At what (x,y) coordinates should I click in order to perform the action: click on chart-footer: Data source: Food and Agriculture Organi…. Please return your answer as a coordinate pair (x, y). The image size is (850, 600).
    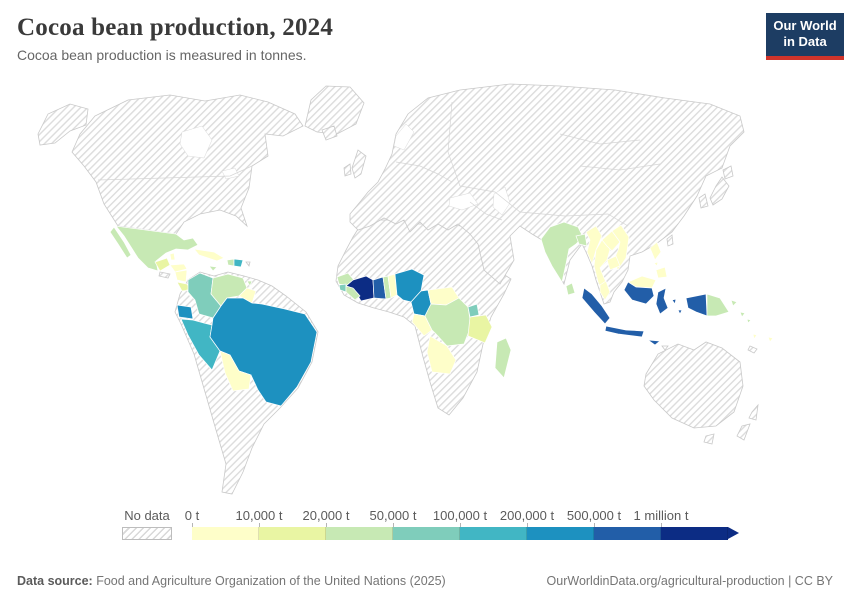
    Looking at the image, I should click on (425, 581).